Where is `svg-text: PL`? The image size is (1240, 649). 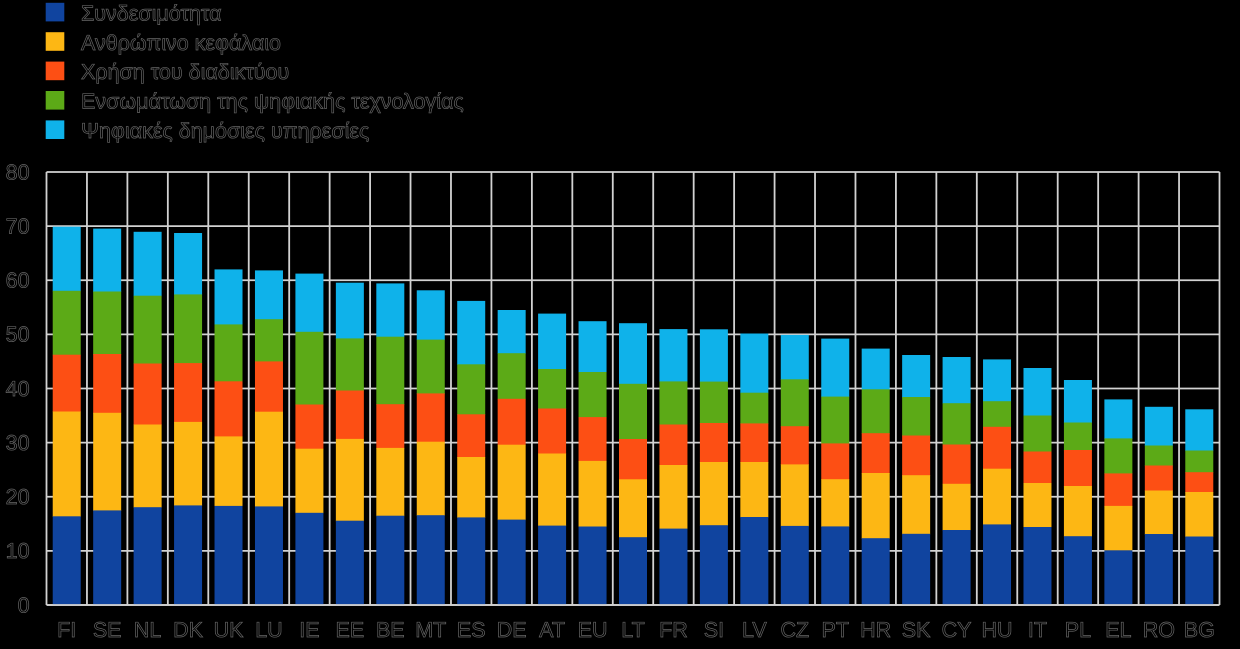
svg-text: PL is located at coordinates (1078, 630).